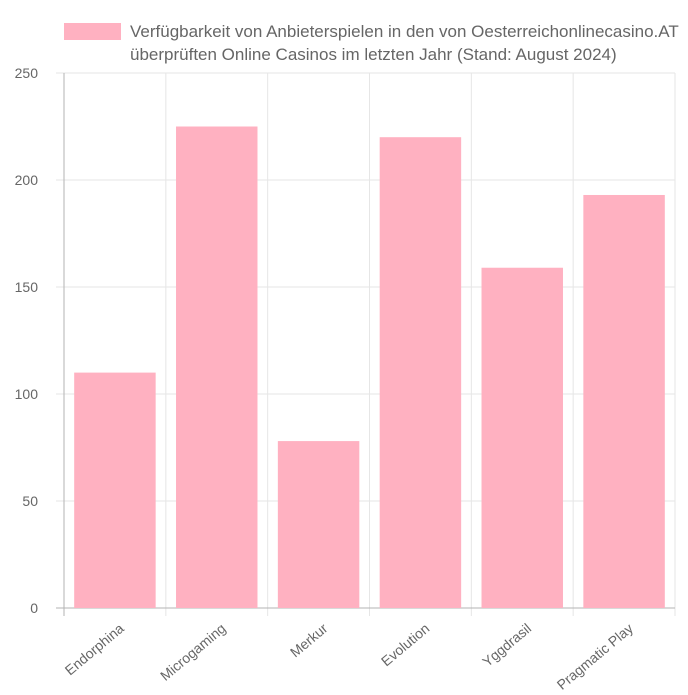 The width and height of the screenshot is (688, 695). Describe the element at coordinates (115, 490) in the screenshot. I see `bar-endorphina` at that location.